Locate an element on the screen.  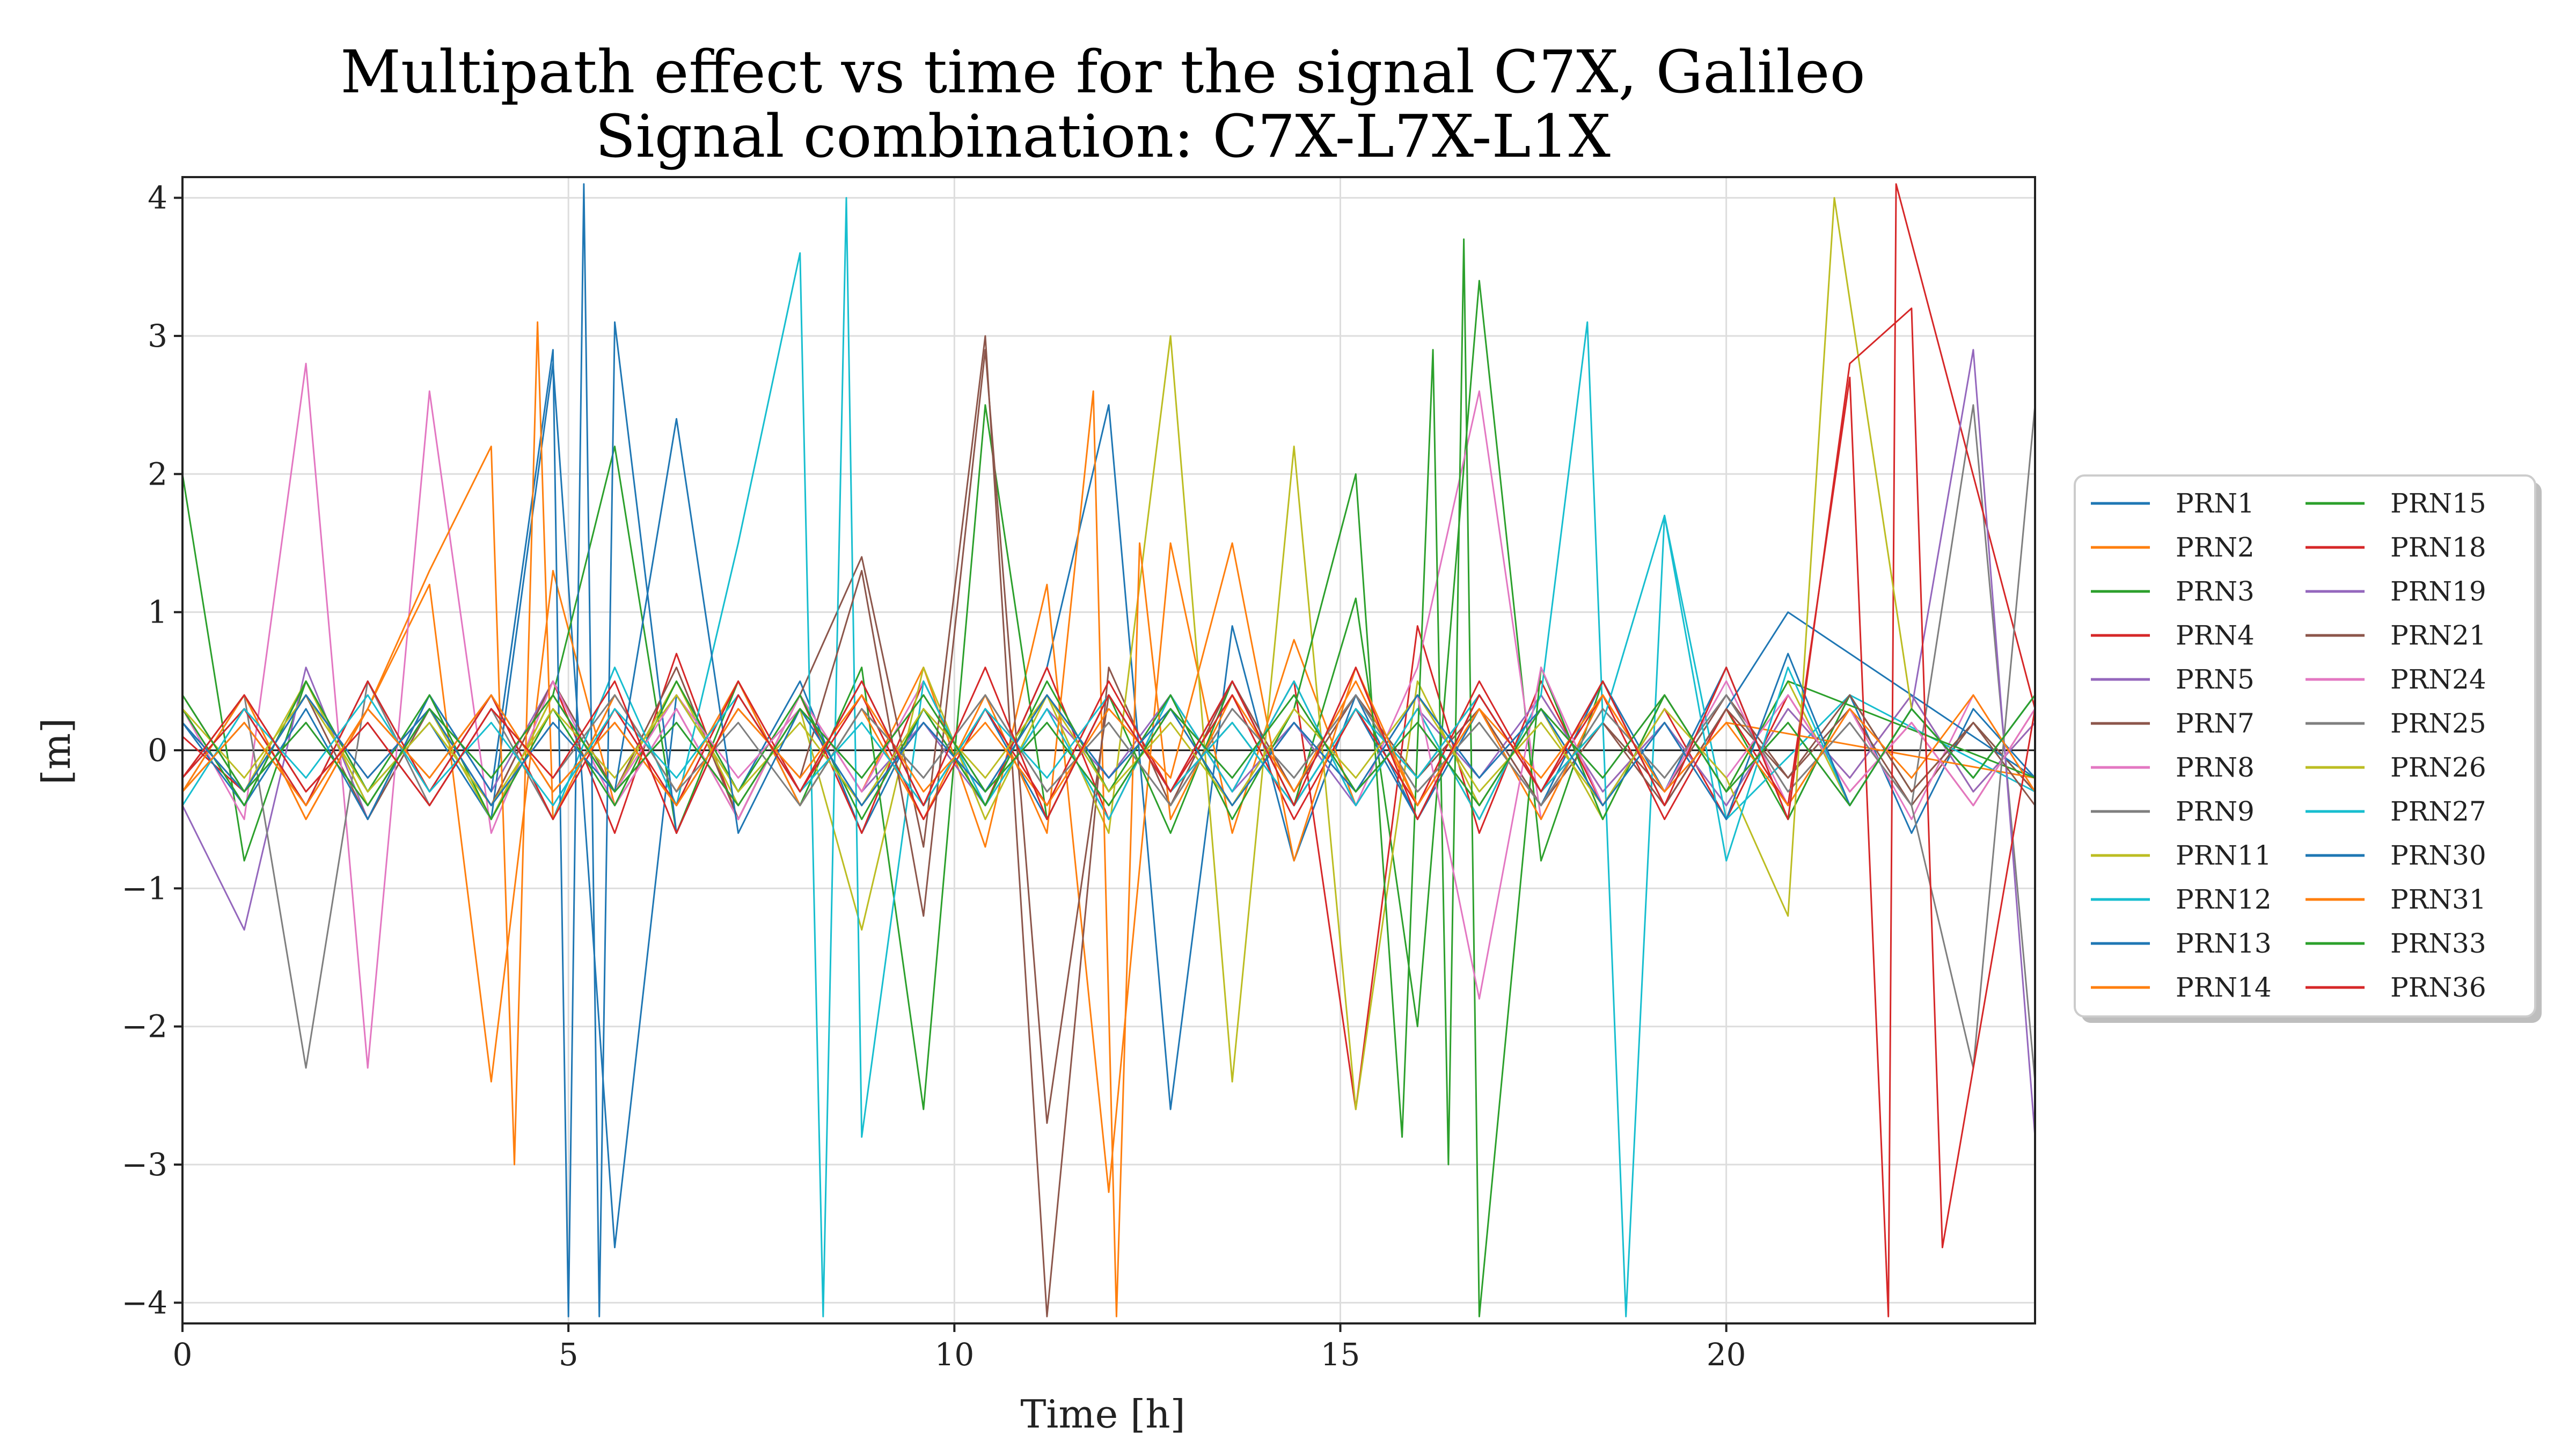
legend-label-prn9: PRN9 is located at coordinates (2215, 811).